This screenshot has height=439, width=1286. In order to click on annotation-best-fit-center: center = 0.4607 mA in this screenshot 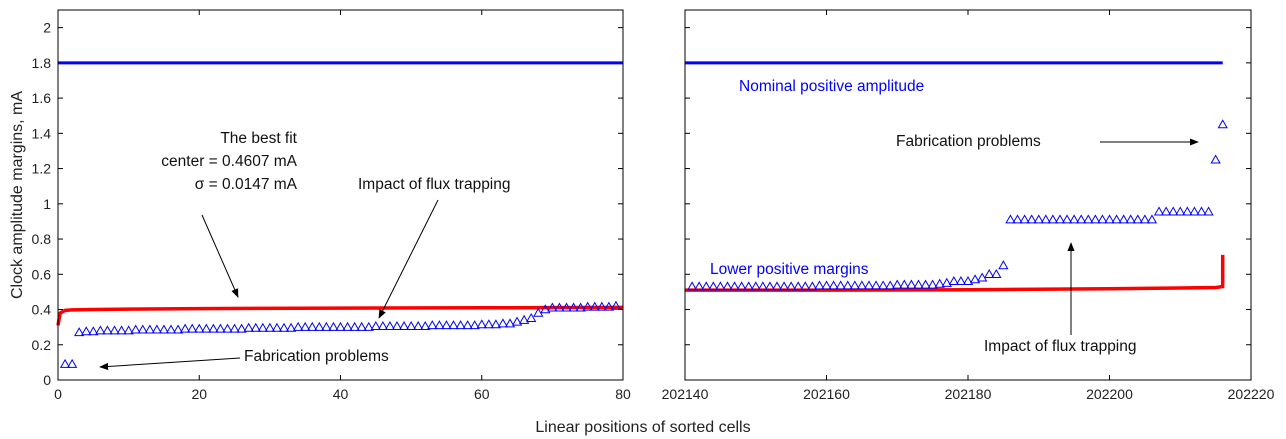, I will do `click(229, 161)`.